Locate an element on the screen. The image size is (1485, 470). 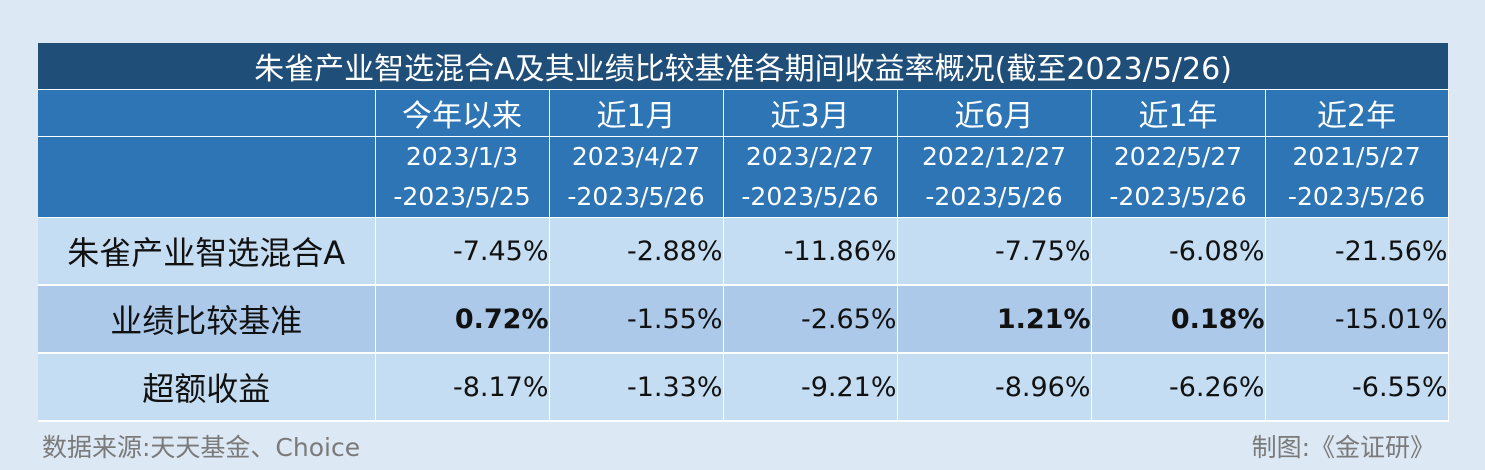
date-range-start: 2023/4/27 is located at coordinates (636, 156).